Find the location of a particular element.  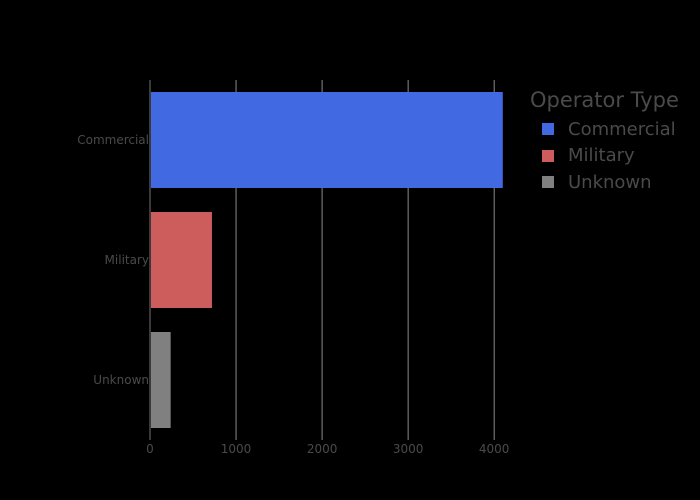

x-tick-label-0: 0 is located at coordinates (150, 449).